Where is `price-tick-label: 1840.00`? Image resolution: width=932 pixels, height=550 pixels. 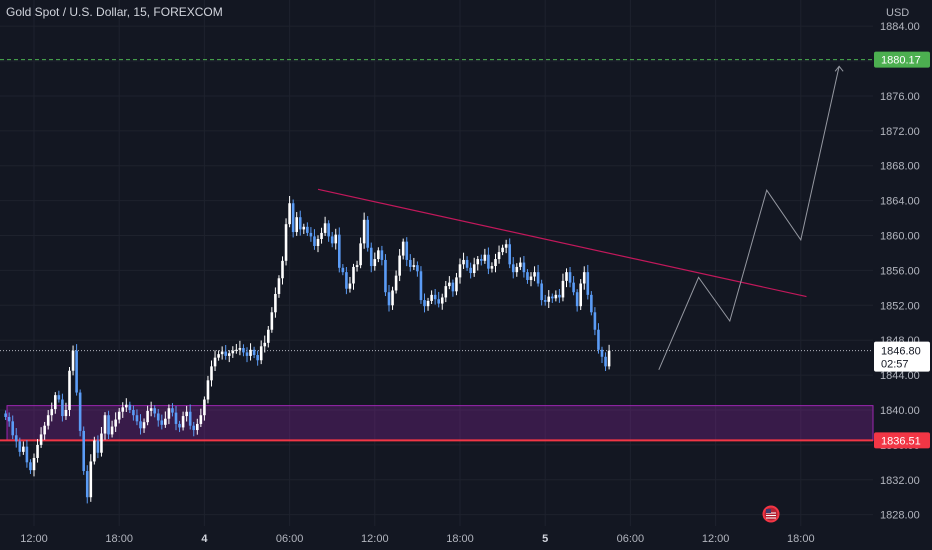
price-tick-label: 1840.00 is located at coordinates (900, 411).